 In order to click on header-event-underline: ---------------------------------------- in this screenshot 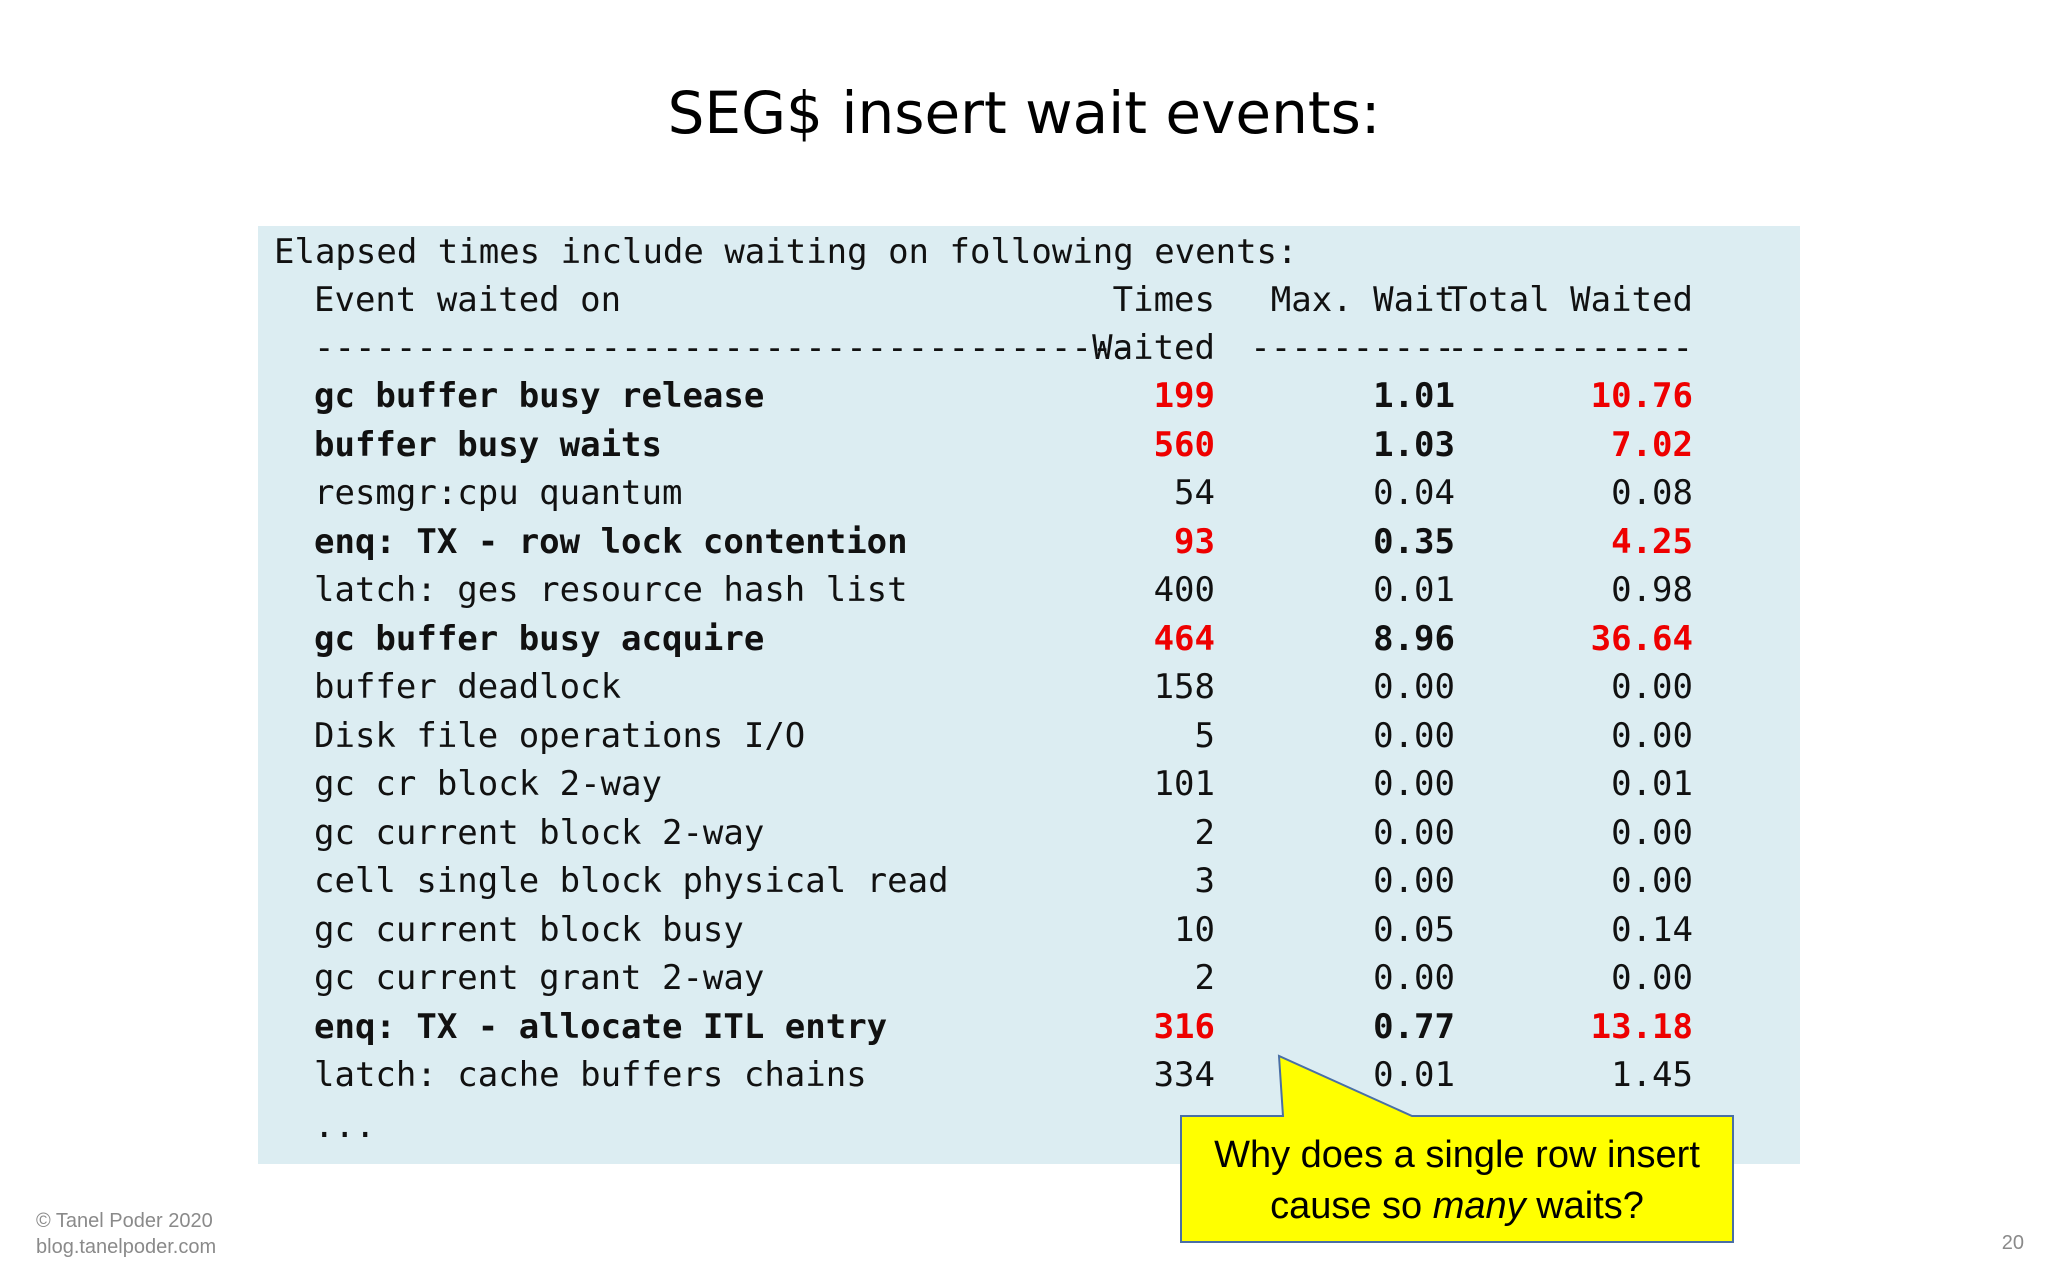, I will do `click(723, 348)`.